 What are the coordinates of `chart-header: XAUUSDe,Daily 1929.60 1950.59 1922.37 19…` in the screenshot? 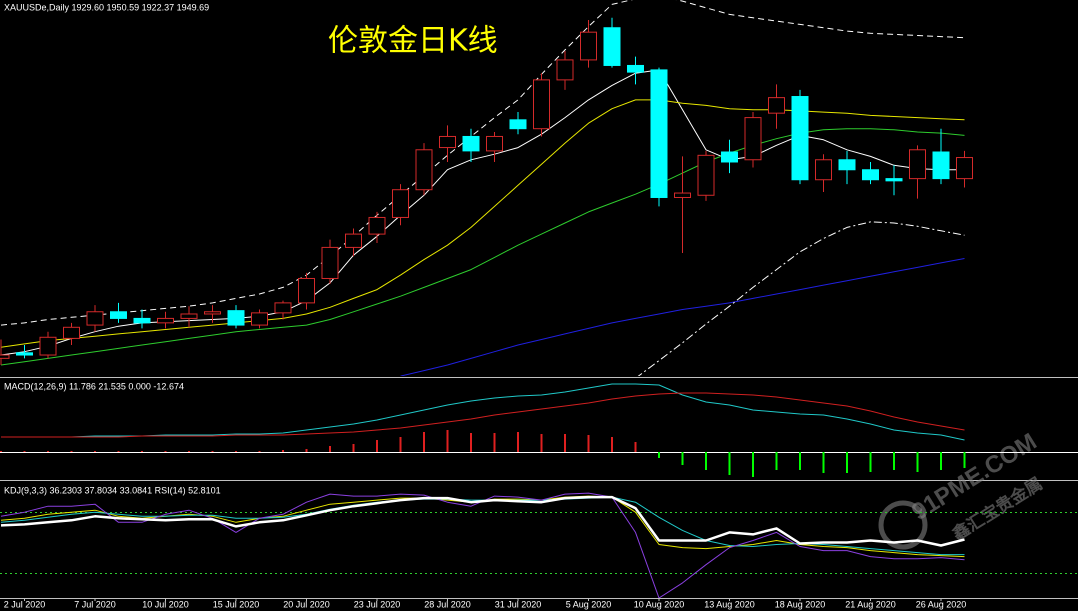 It's located at (106, 7).